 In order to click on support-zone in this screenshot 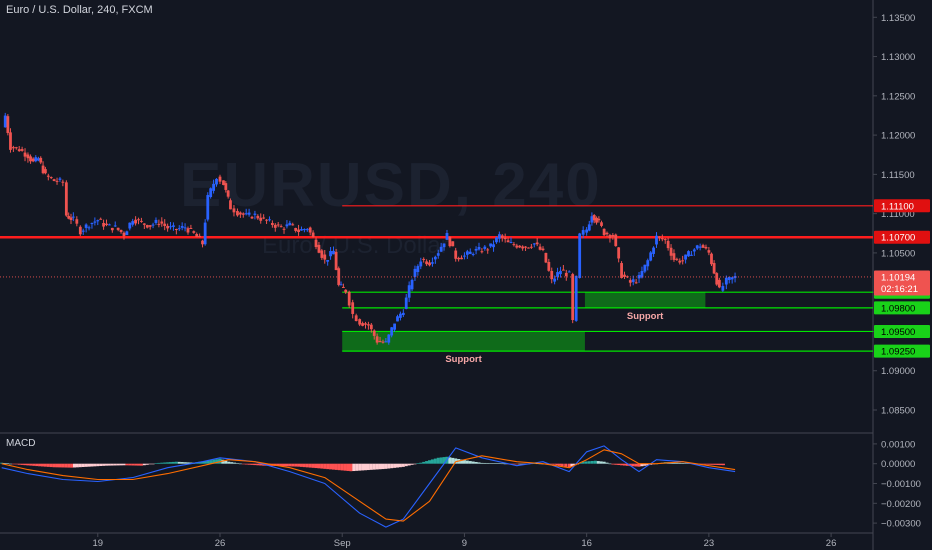, I will do `click(463, 341)`.